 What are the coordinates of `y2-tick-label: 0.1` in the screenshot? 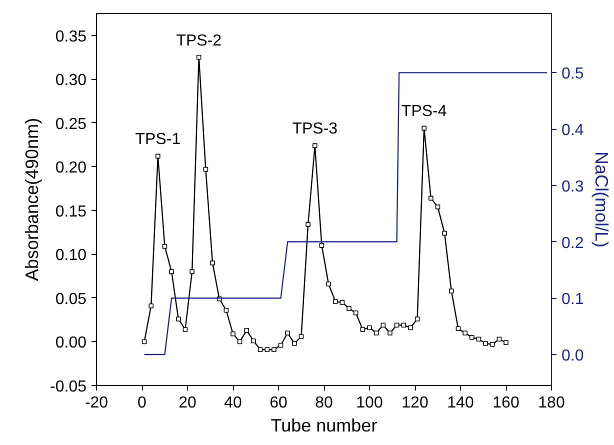 It's located at (573, 299).